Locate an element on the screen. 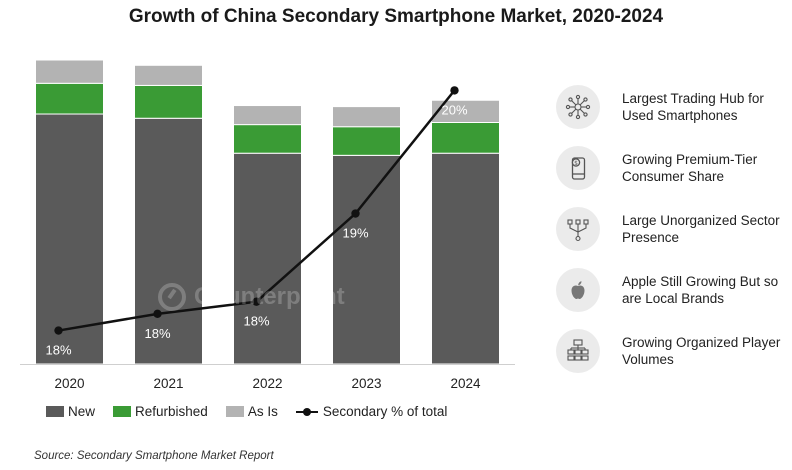  legend-swatch-refurbished is located at coordinates (122, 411).